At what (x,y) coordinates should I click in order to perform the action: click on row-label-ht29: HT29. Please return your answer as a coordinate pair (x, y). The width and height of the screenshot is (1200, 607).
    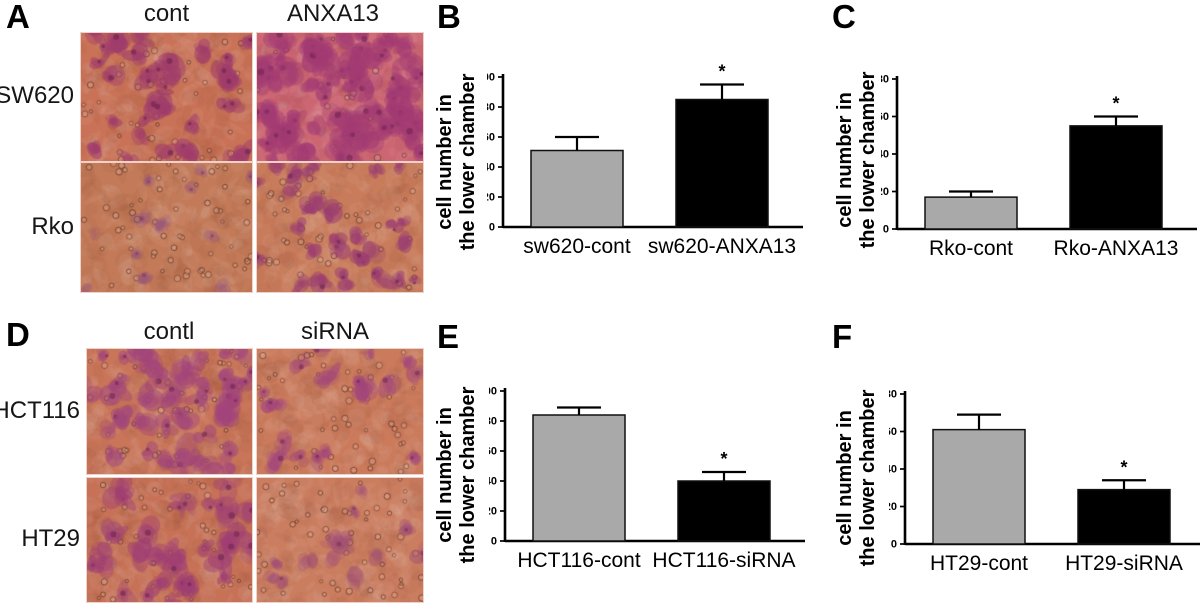
    Looking at the image, I should click on (50, 538).